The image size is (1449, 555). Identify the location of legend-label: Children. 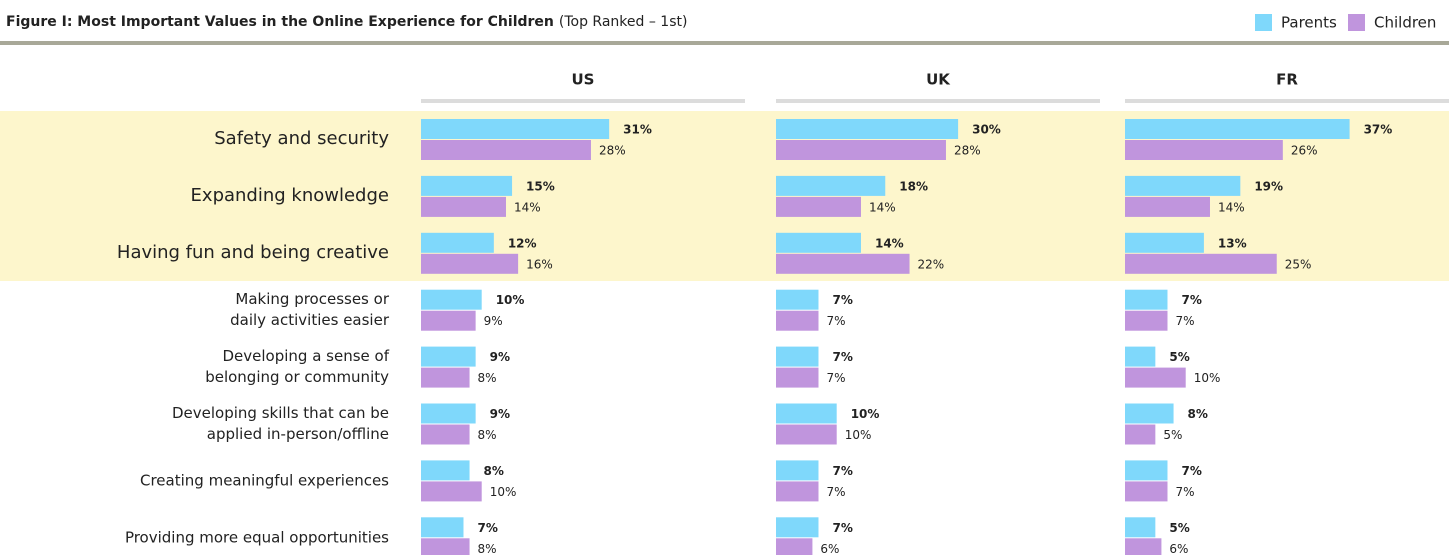
(1405, 23).